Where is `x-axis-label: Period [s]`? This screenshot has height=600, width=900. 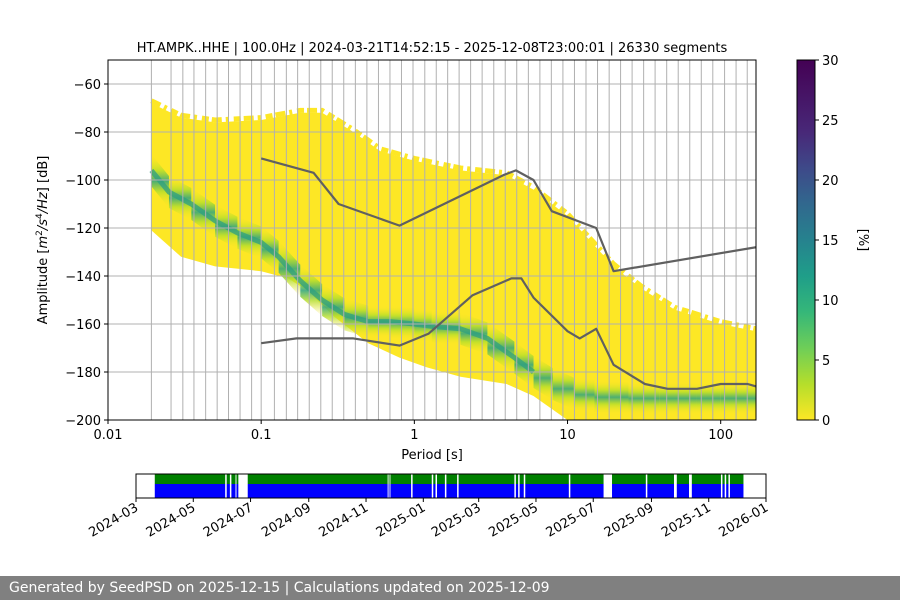
x-axis-label: Period [s] is located at coordinates (432, 455).